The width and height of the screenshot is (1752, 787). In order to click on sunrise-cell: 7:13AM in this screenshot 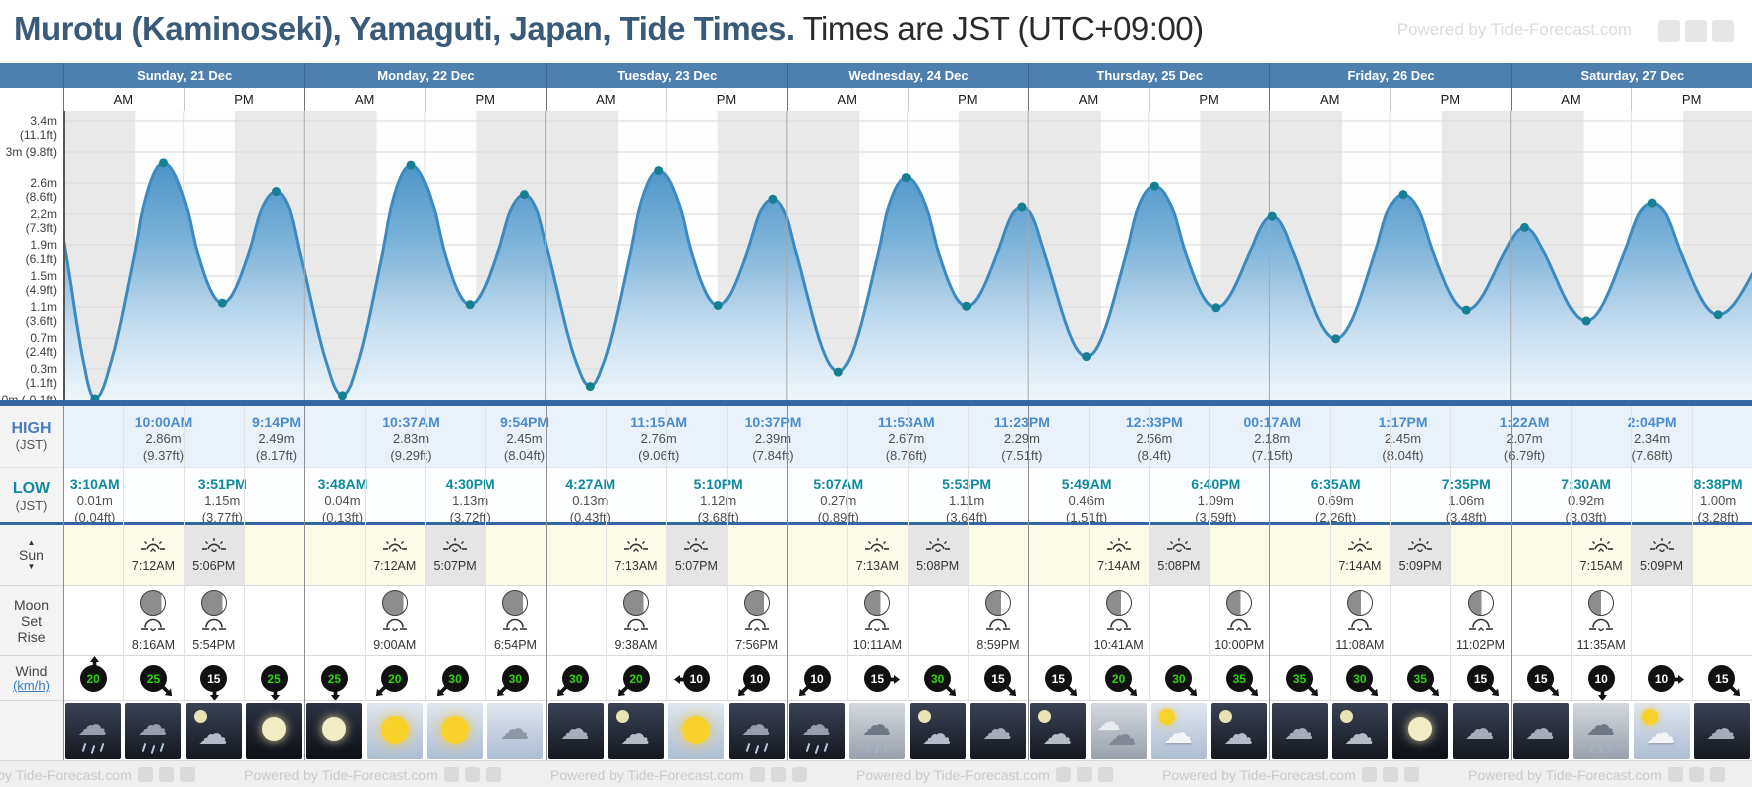, I will do `click(636, 555)`.